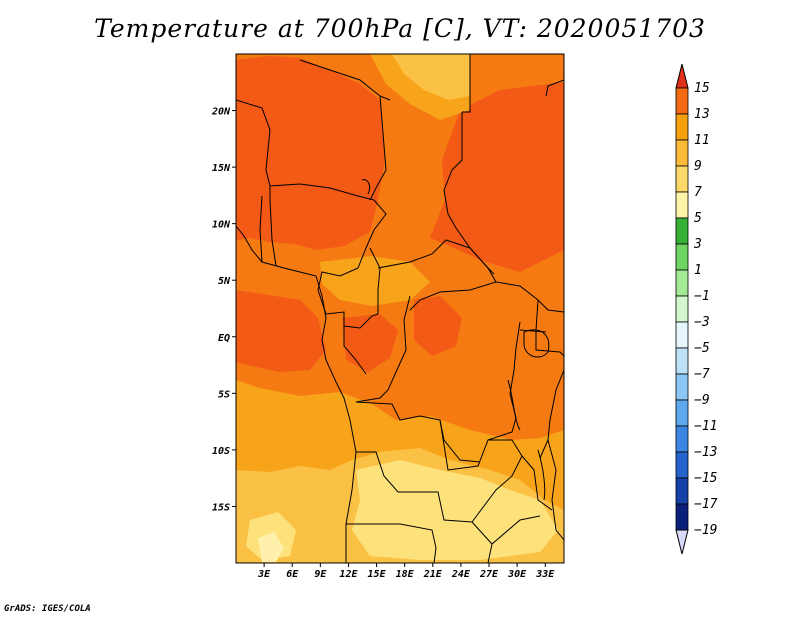 The width and height of the screenshot is (800, 618). What do you see at coordinates (506, 539) in the screenshot?
I see `border-zimbabwe` at bounding box center [506, 539].